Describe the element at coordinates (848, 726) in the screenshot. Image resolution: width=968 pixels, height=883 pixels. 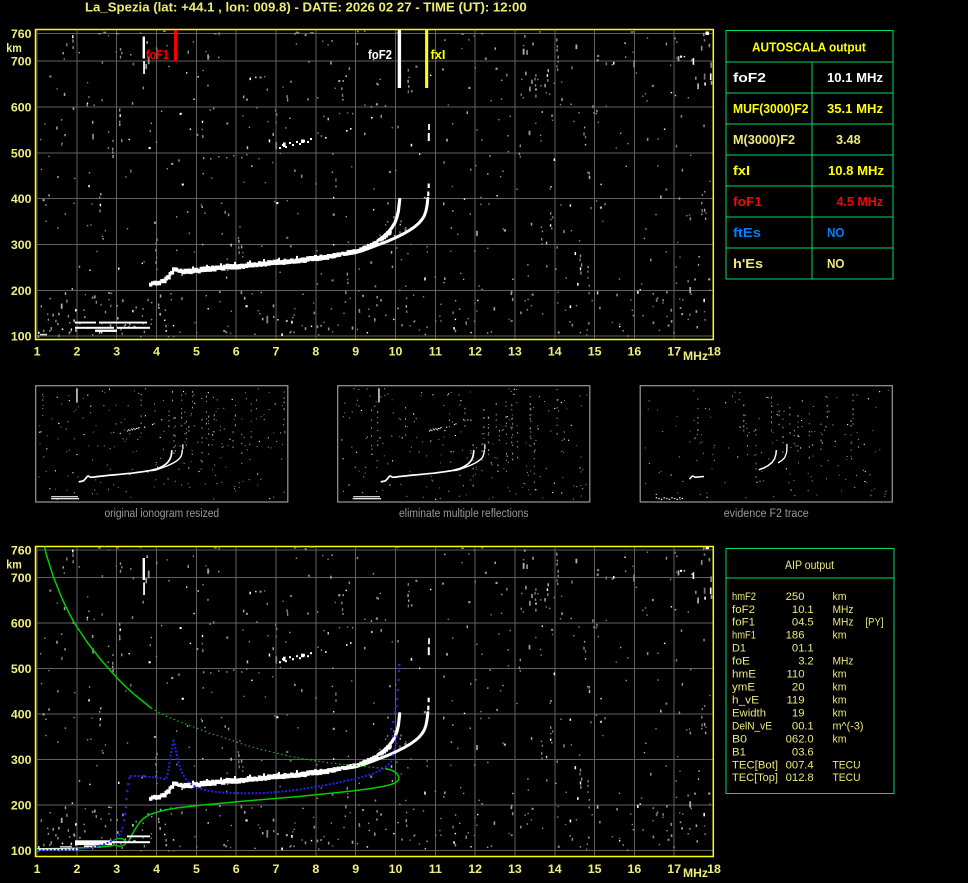
I see `svg-text: m^(-3)` at that location.